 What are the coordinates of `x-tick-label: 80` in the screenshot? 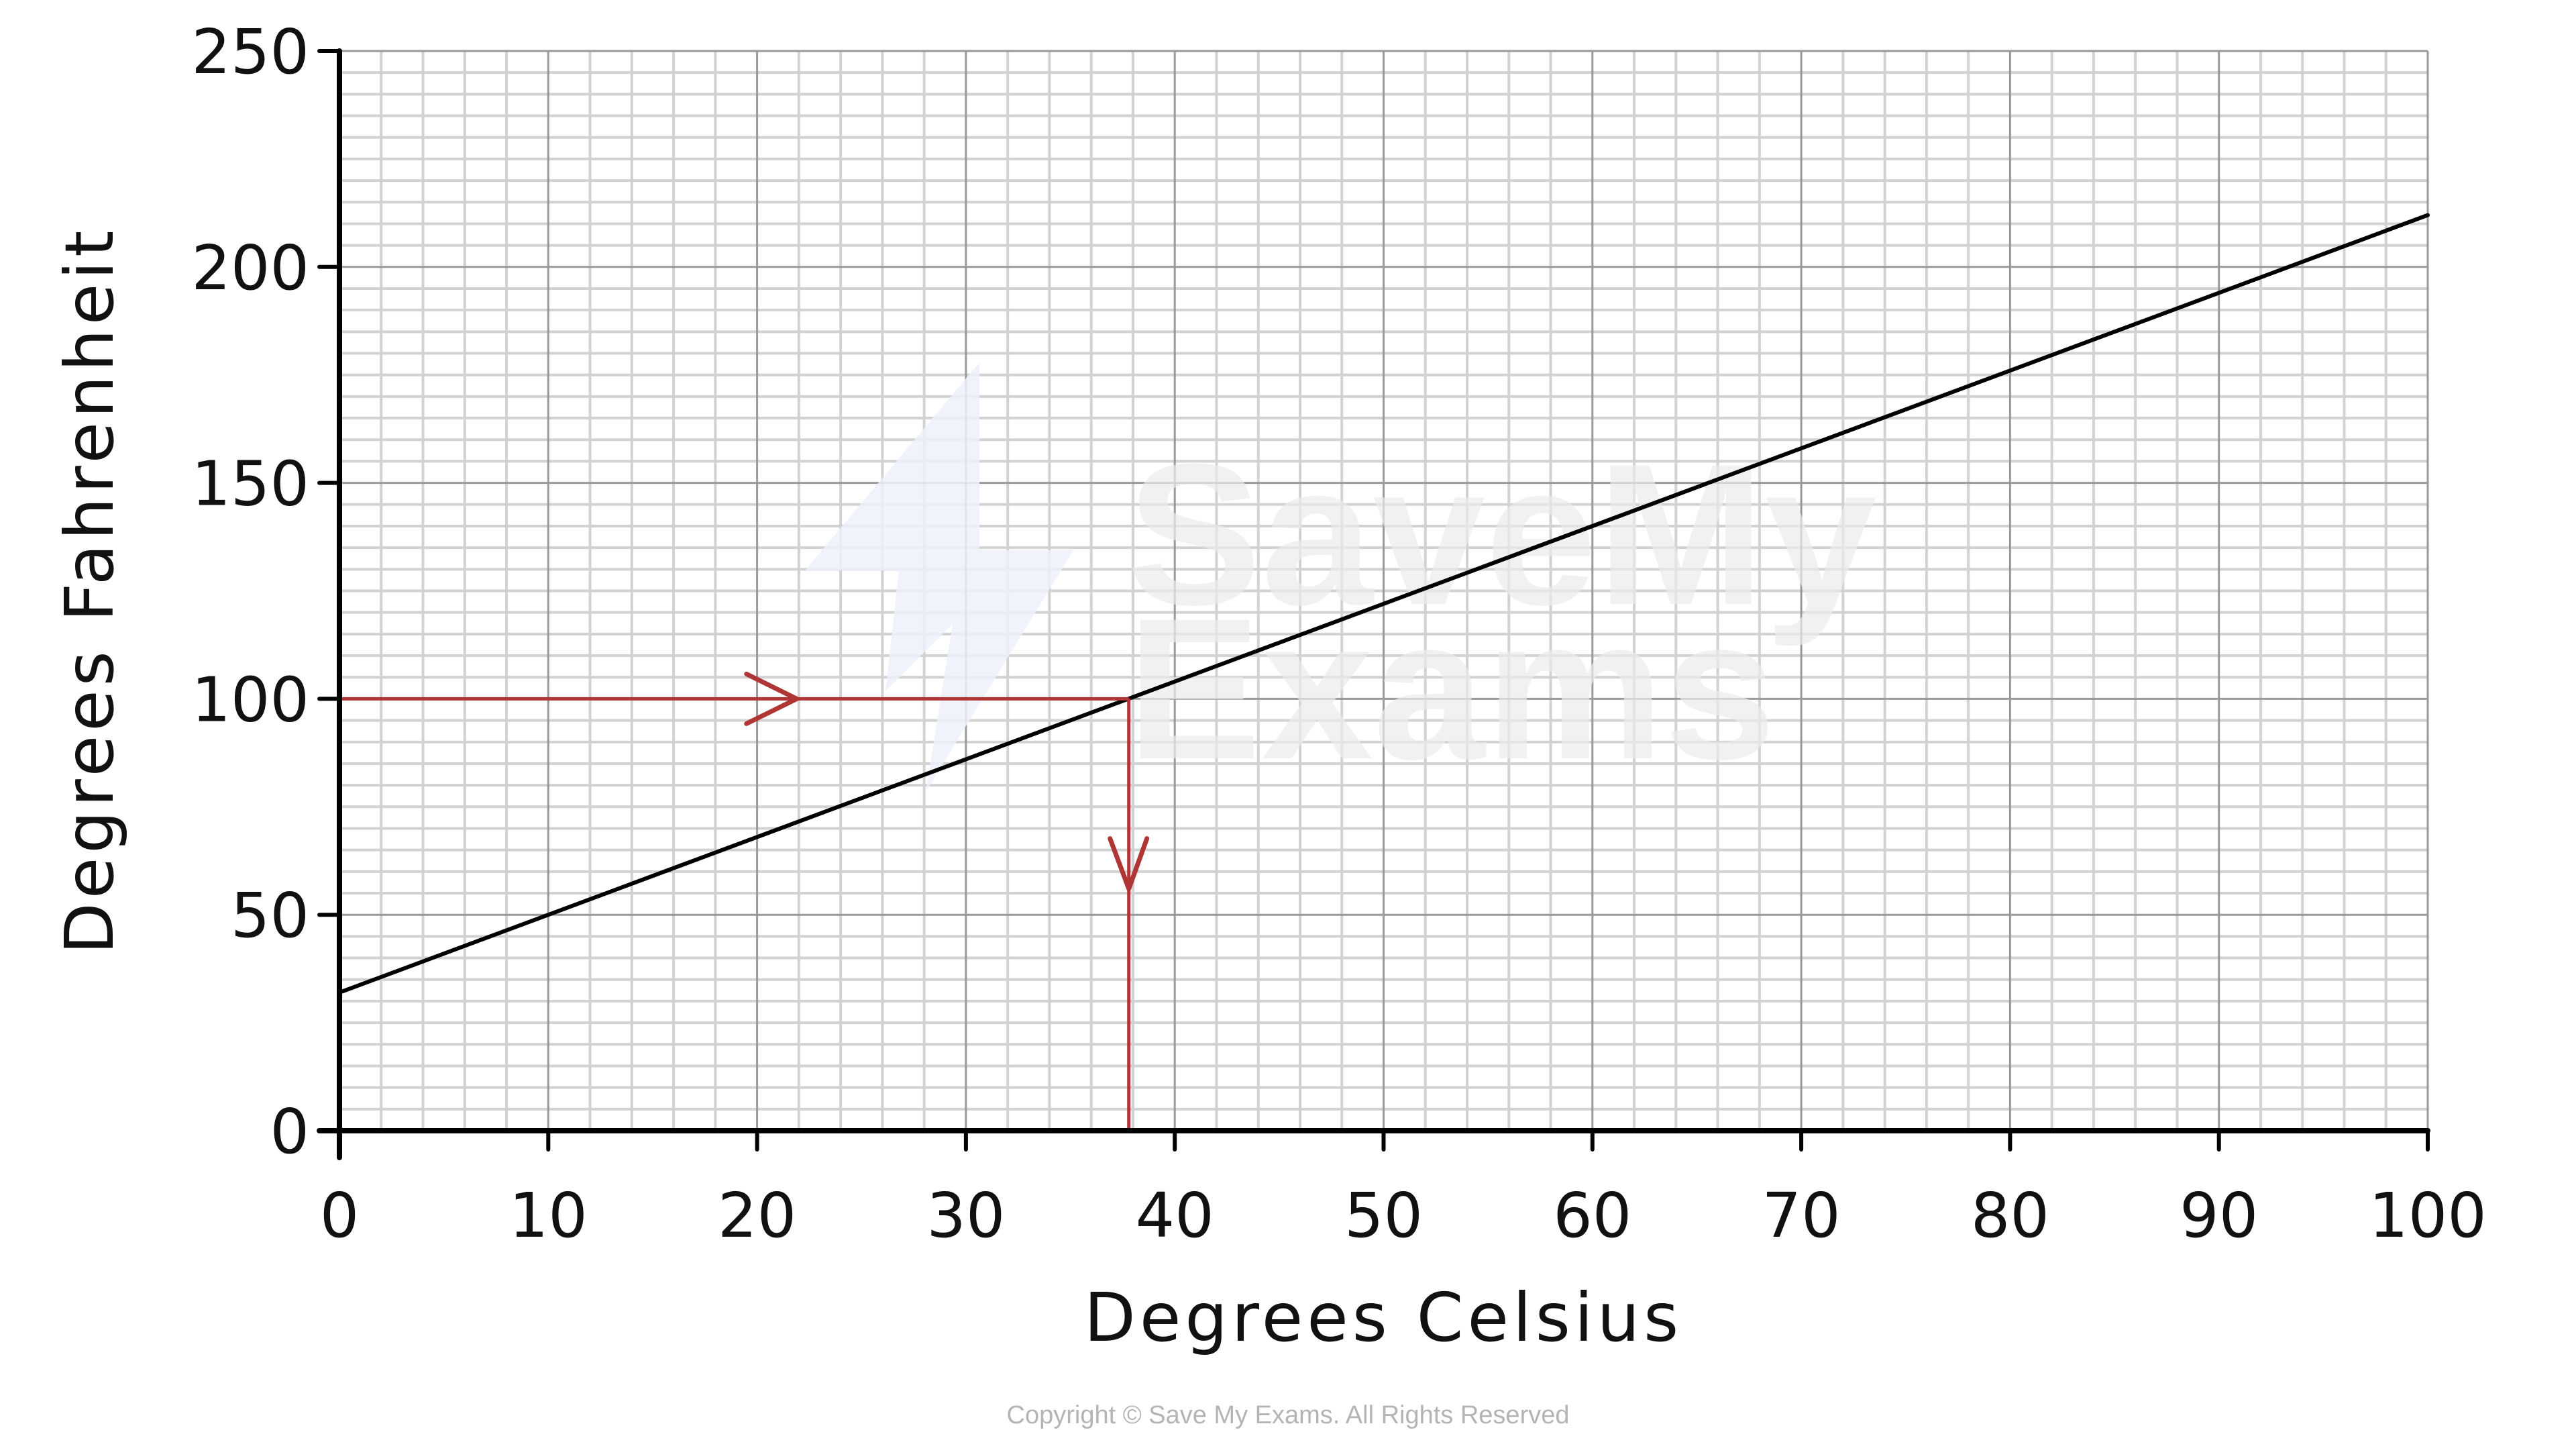 It's located at (2010, 1216).